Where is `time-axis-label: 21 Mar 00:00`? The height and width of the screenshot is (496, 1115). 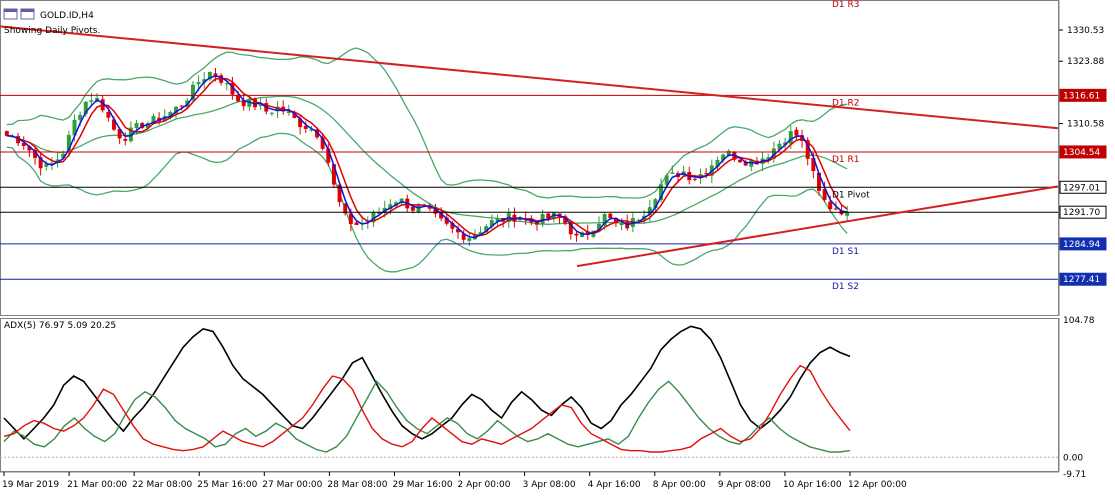 time-axis-label: 21 Mar 00:00 is located at coordinates (97, 485).